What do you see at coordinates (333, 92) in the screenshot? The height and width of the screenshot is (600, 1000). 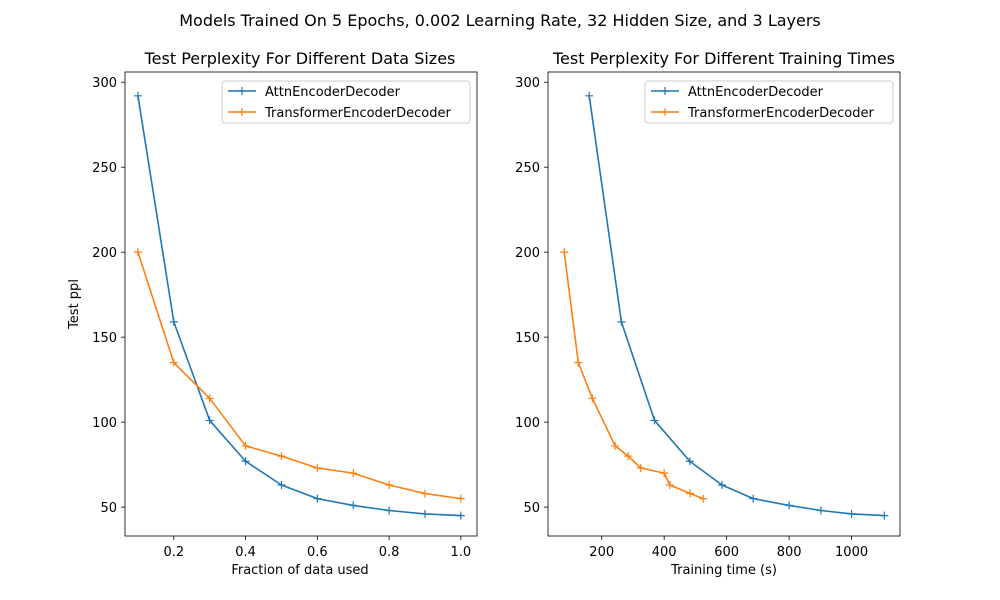 I see `left-plot-legend-attn-label: AttnEncoderDecoder` at bounding box center [333, 92].